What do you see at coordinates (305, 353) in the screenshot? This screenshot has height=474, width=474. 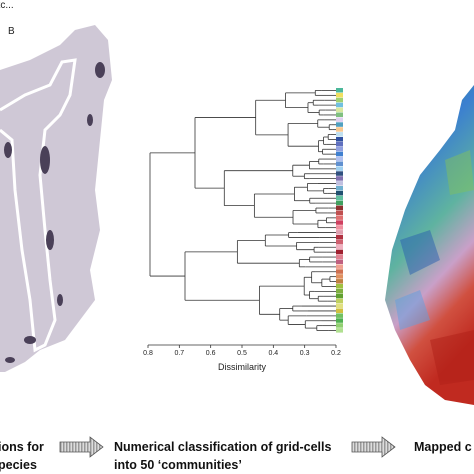 I see `tick-label: 0.3` at bounding box center [305, 353].